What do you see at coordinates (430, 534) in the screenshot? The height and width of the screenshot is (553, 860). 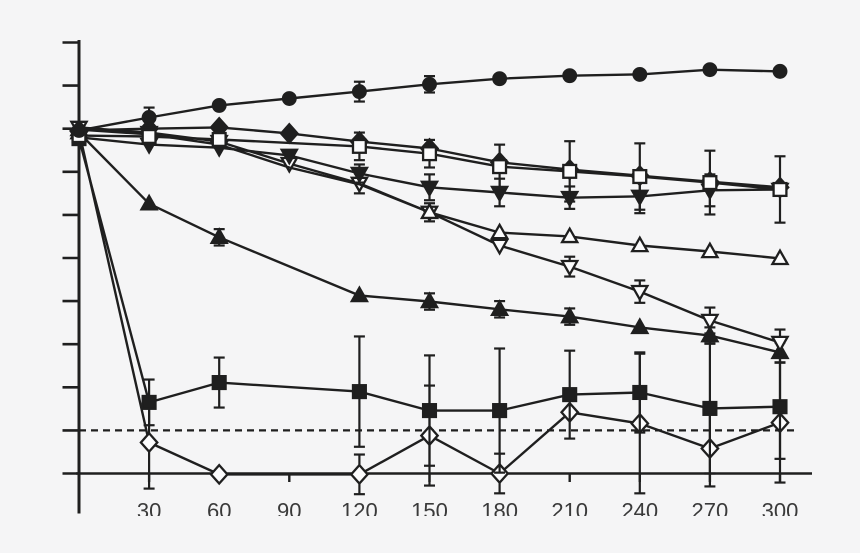 I see `crop-cover` at bounding box center [430, 534].